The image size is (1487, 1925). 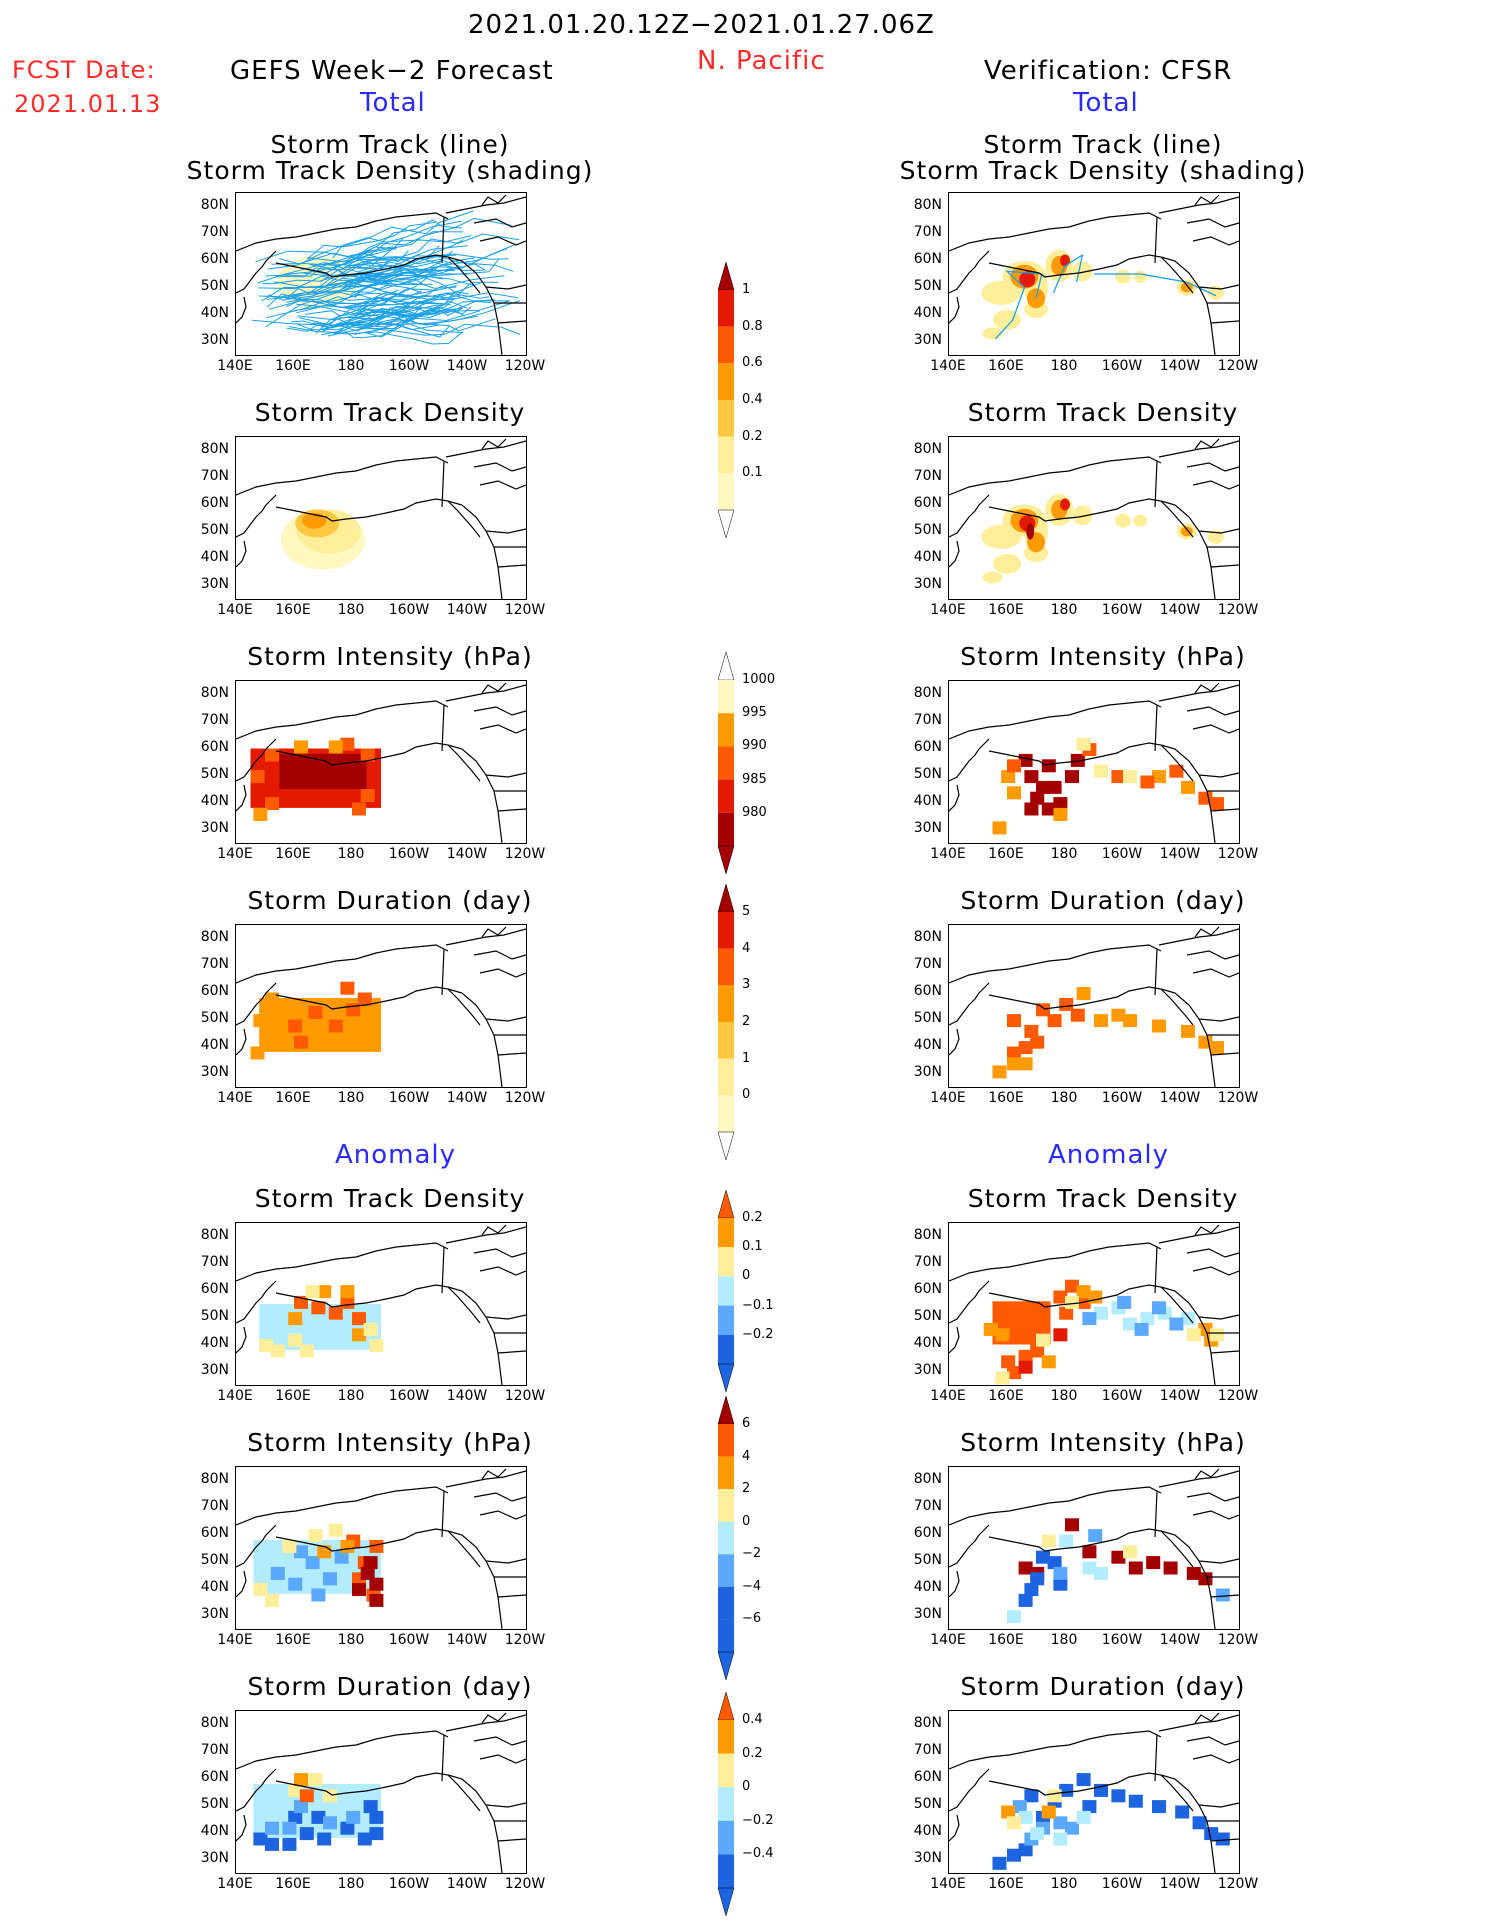 What do you see at coordinates (390, 656) in the screenshot?
I see `panel-title: Storm Intensity (hPa)` at bounding box center [390, 656].